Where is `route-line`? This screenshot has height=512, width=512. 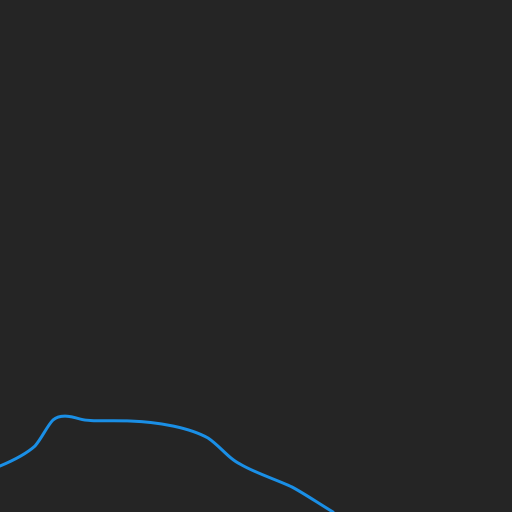
route-line is located at coordinates (167, 463).